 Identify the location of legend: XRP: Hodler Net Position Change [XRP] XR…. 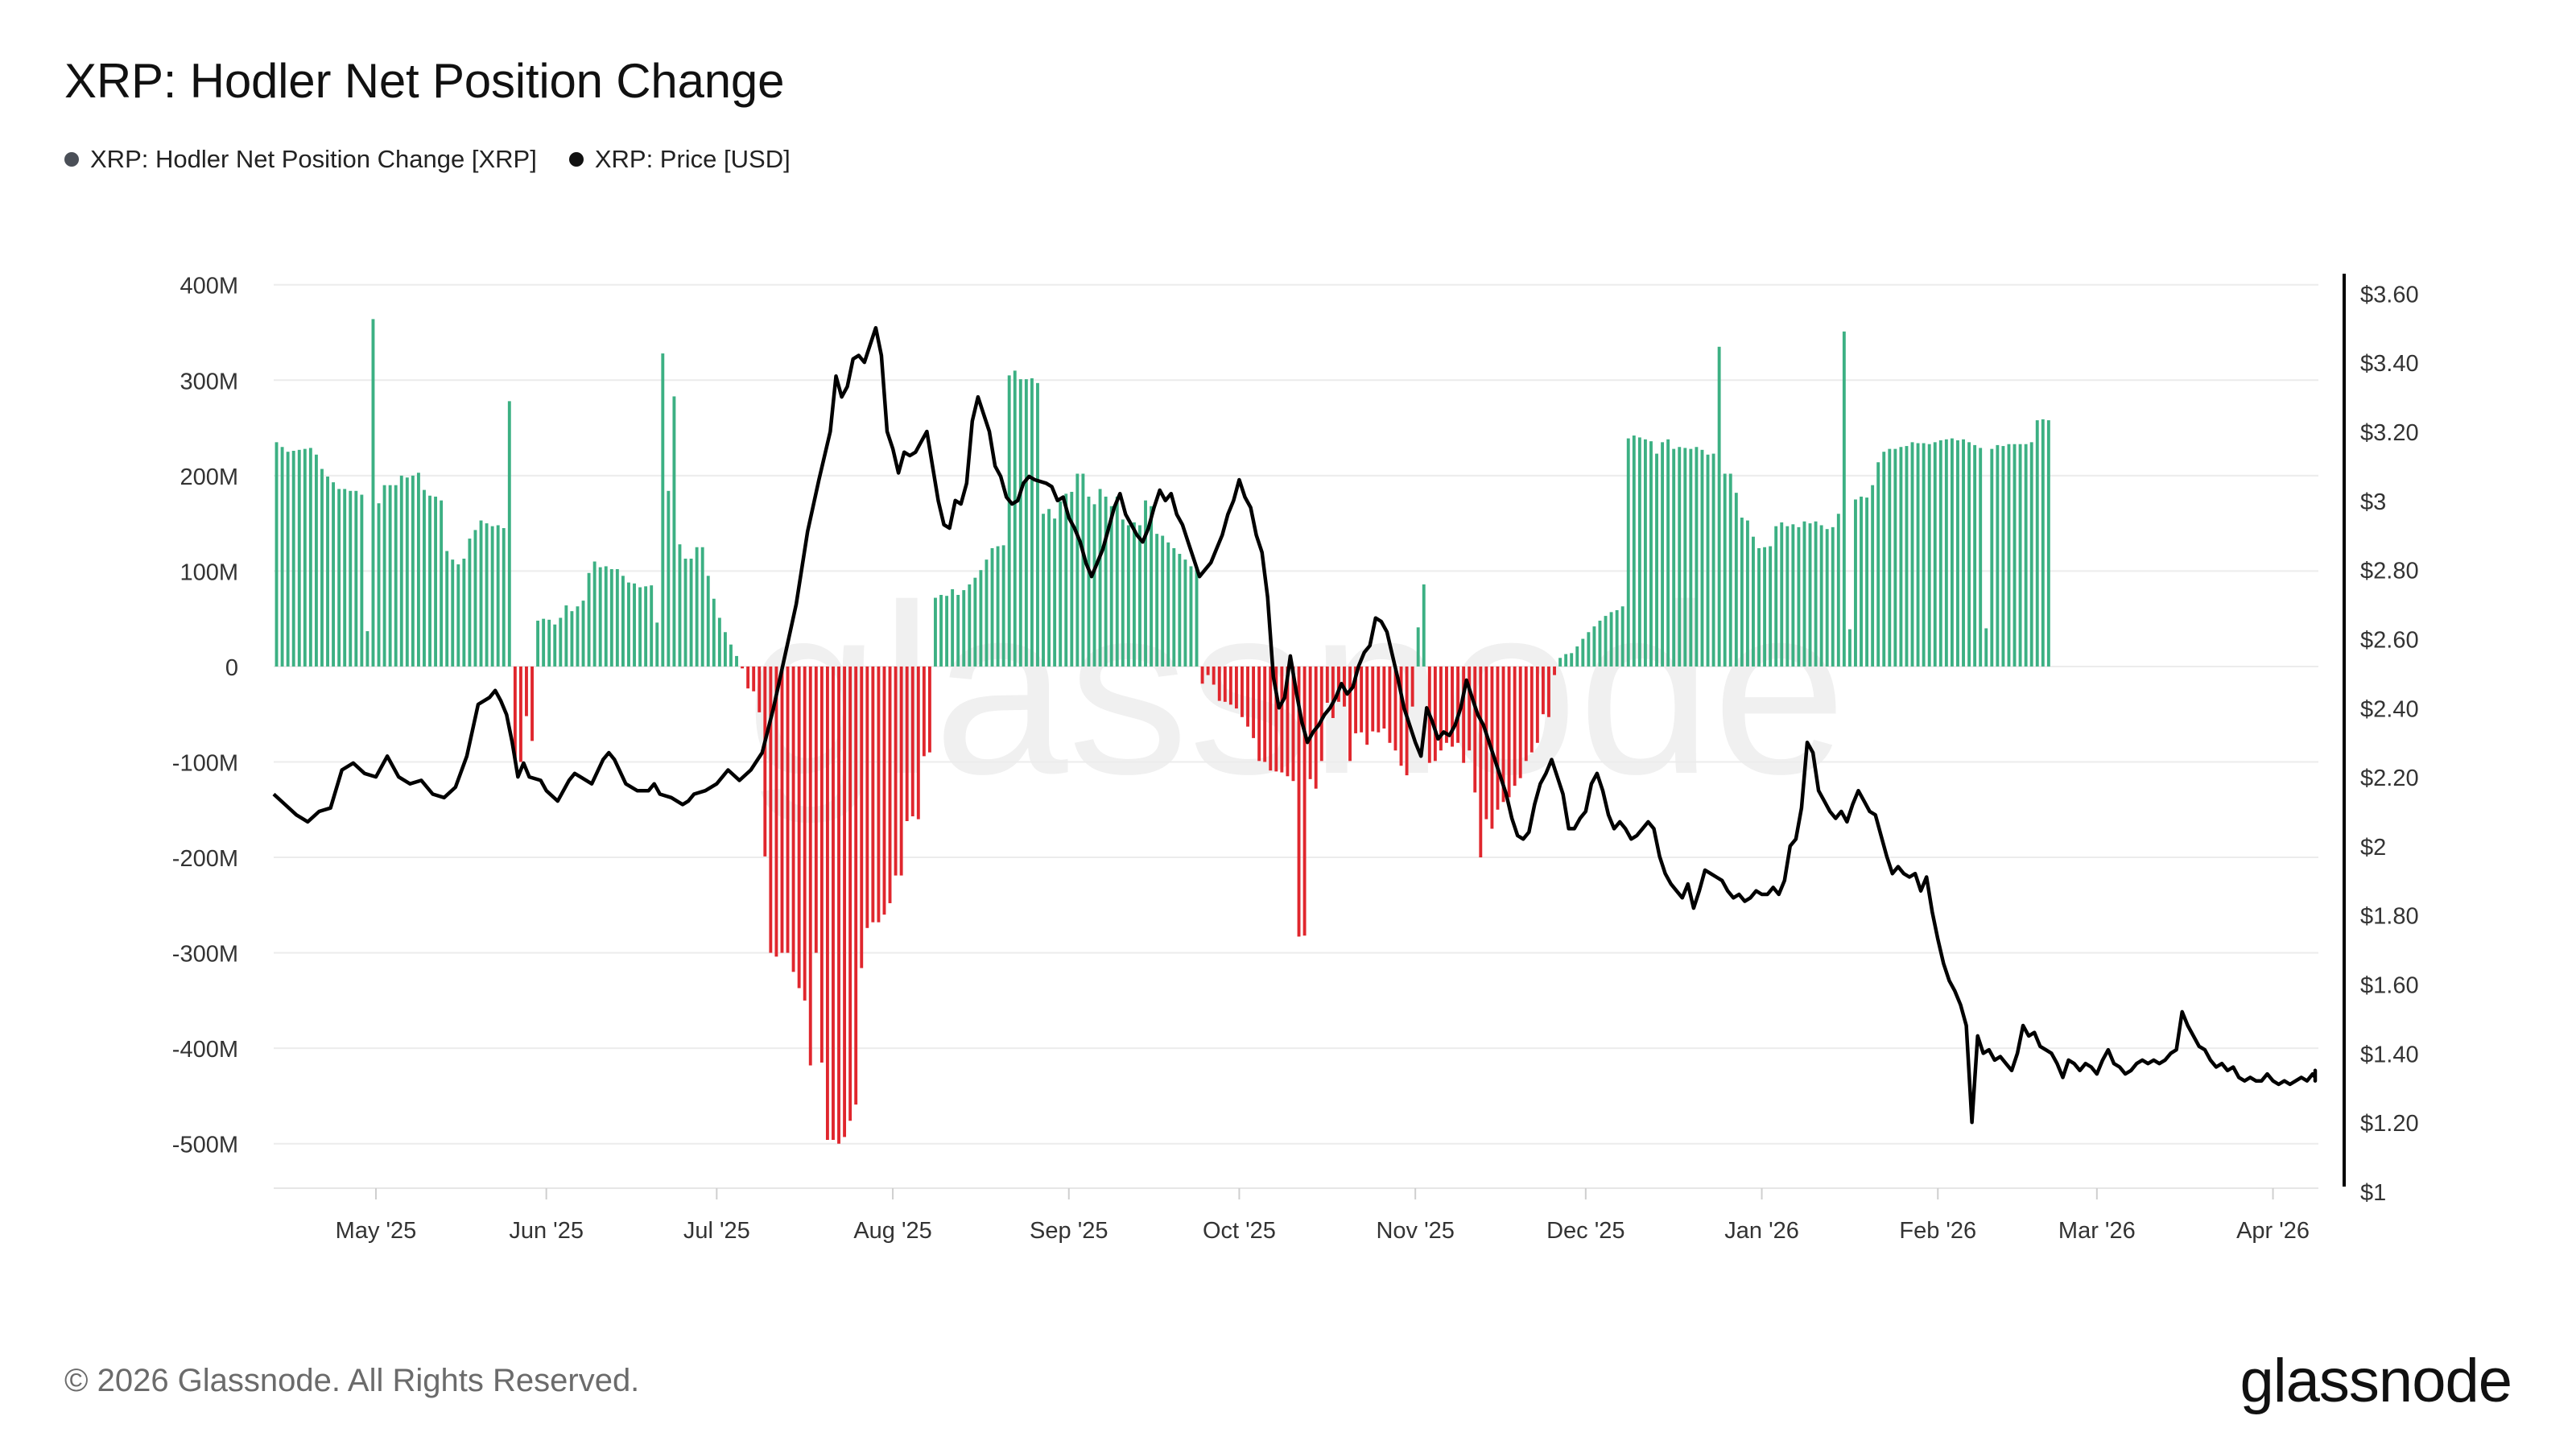
(427, 159).